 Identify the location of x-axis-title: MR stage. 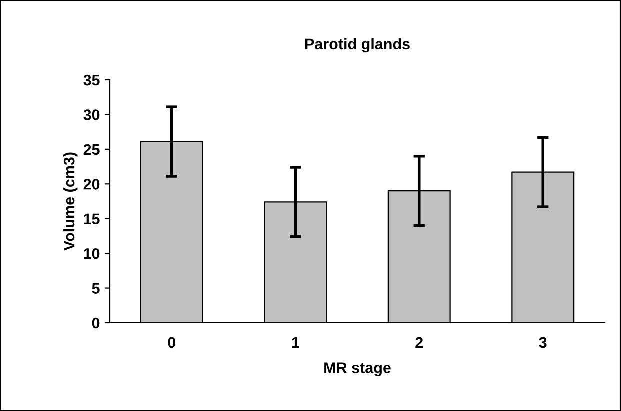
(357, 369).